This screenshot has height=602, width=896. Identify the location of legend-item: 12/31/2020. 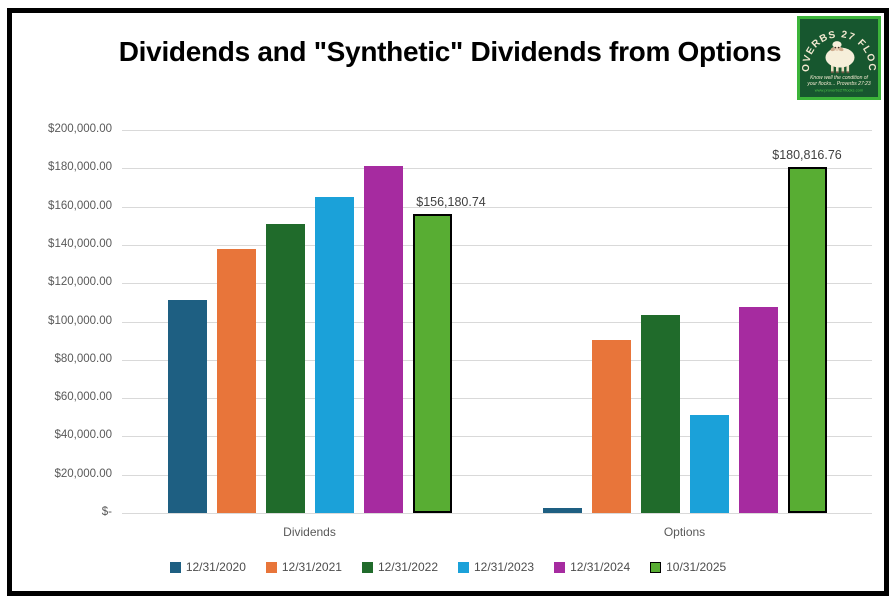
(207, 567).